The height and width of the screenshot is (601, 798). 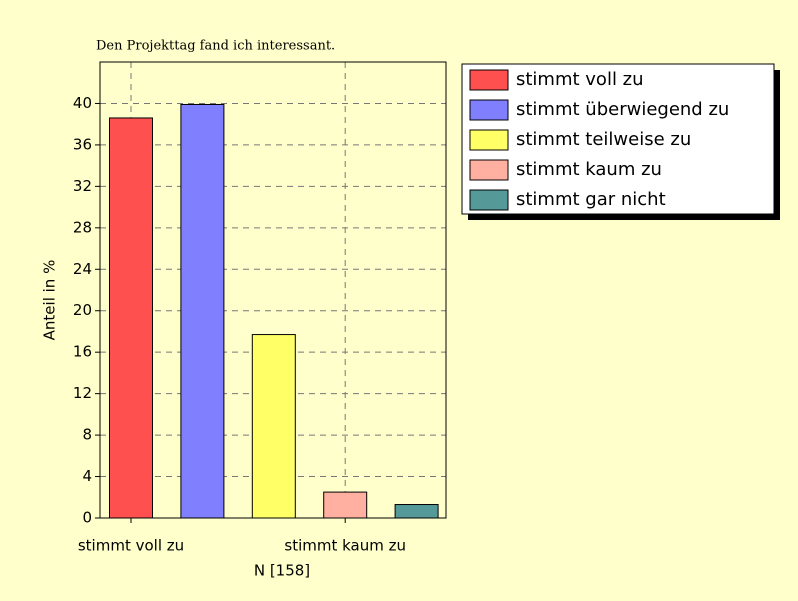 I want to click on x-tick-label: stimmt kaum zu, so click(x=345, y=546).